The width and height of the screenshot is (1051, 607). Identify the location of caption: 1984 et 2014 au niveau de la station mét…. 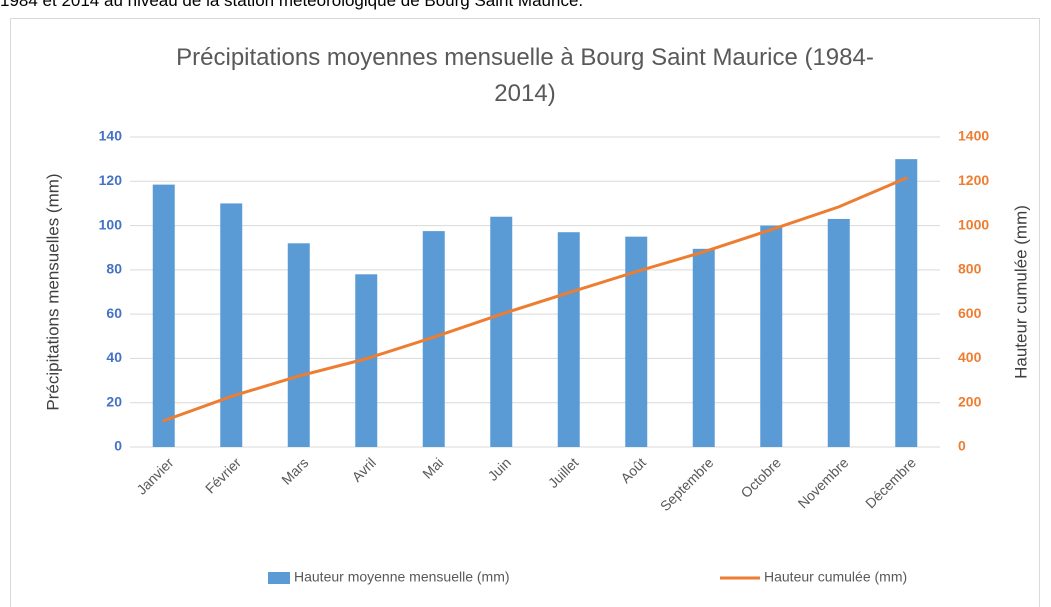
(292, 5).